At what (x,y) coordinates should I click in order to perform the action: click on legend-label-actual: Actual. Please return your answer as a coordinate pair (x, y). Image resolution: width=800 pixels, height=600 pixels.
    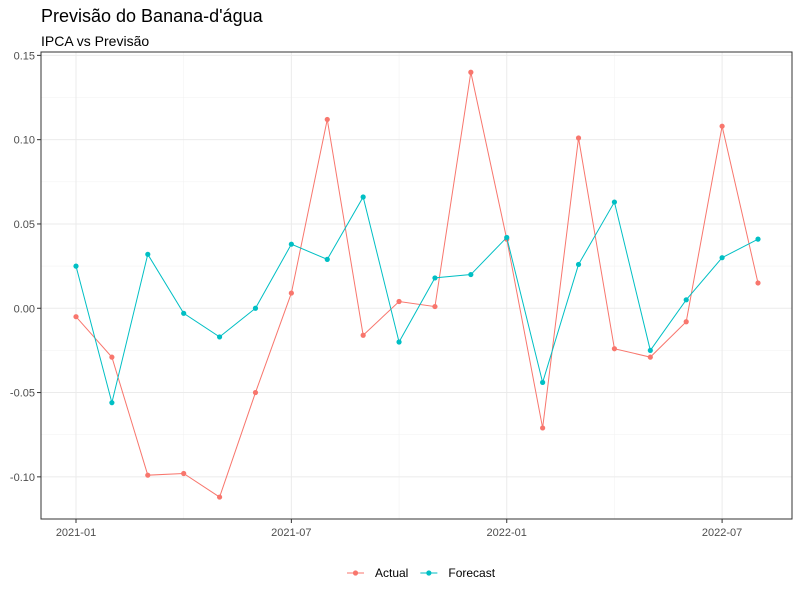
    Looking at the image, I should click on (391, 573).